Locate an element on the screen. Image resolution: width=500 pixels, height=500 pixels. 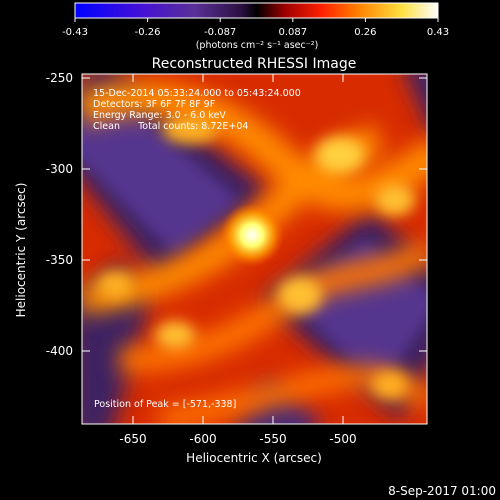
peak-position-text: Position of Peak = [-571,-338] is located at coordinates (165, 404).